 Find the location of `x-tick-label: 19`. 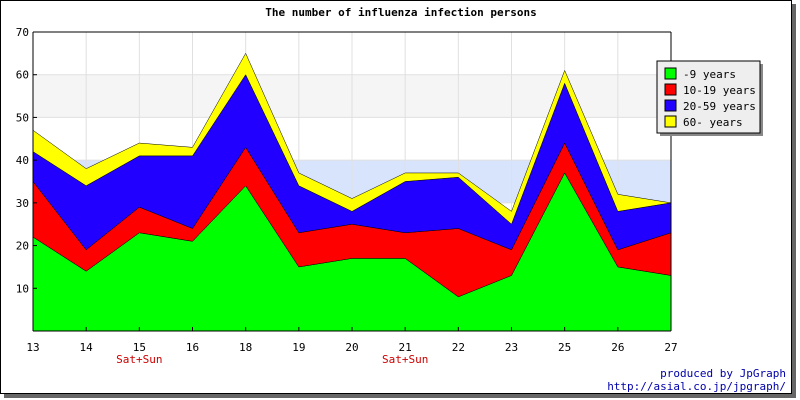

x-tick-label: 19 is located at coordinates (298, 347).